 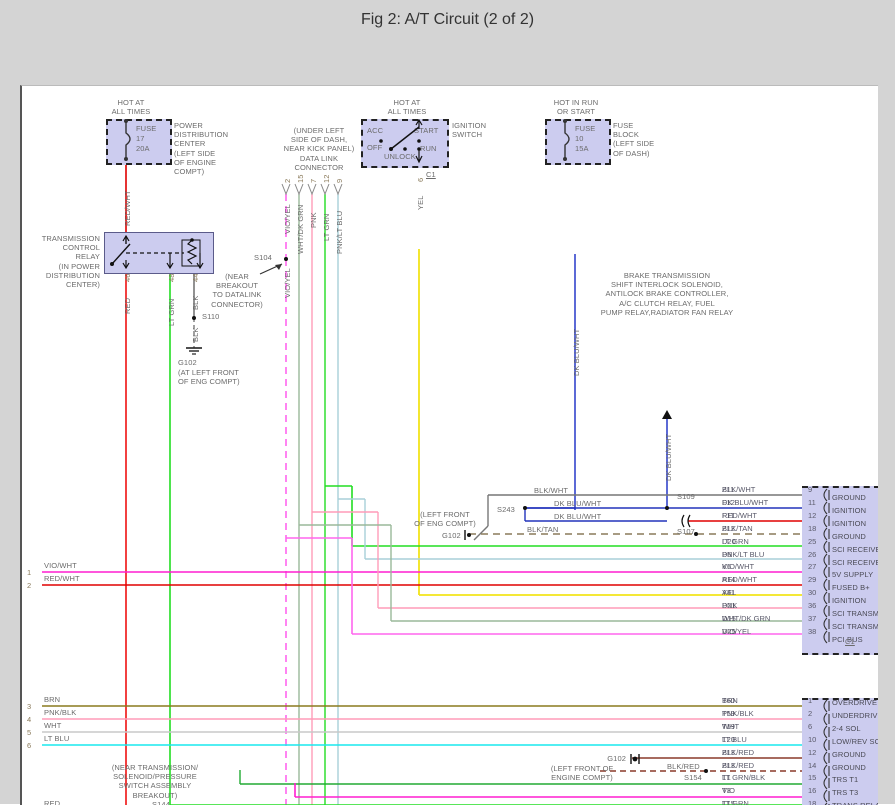 I want to click on g102-low-symbol, so click(x=635, y=759).